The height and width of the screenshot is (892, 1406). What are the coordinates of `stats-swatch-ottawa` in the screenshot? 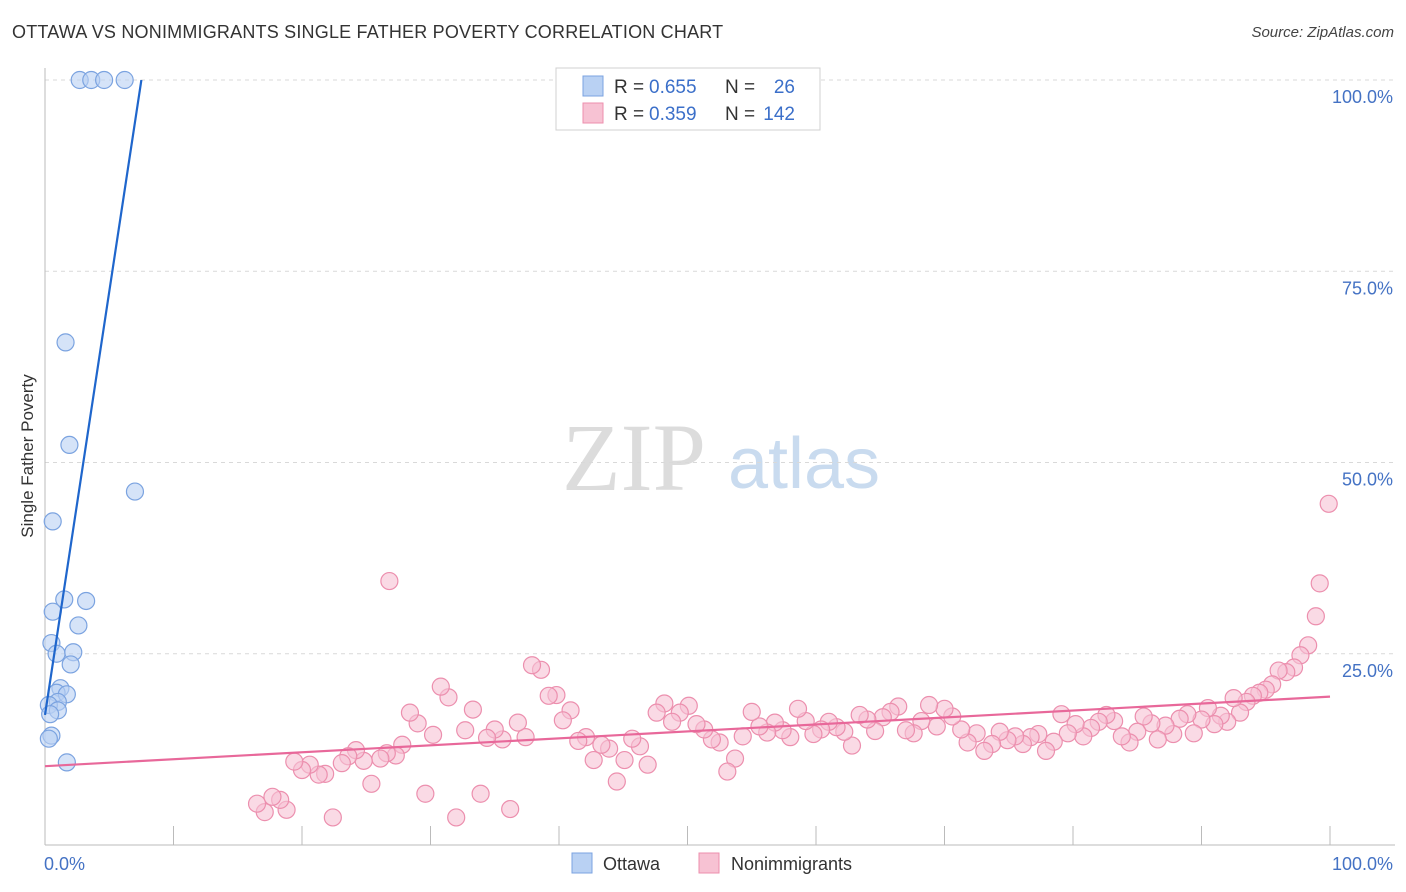 It's located at (593, 86).